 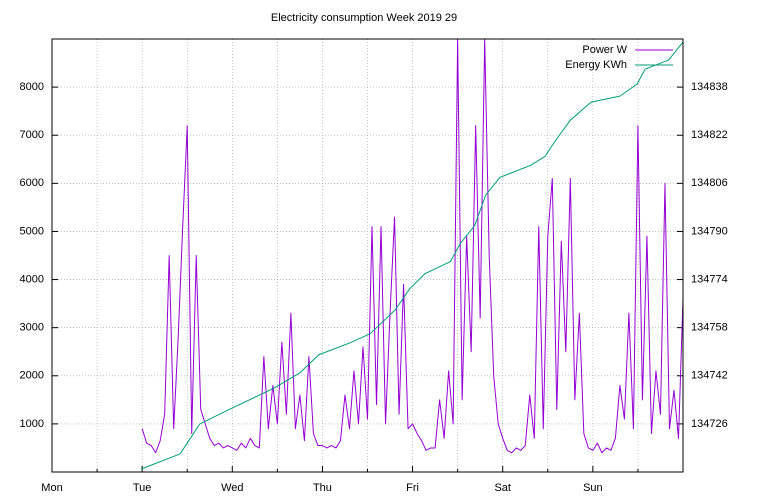 What do you see at coordinates (593, 488) in the screenshot?
I see `x-tick-label: Sun` at bounding box center [593, 488].